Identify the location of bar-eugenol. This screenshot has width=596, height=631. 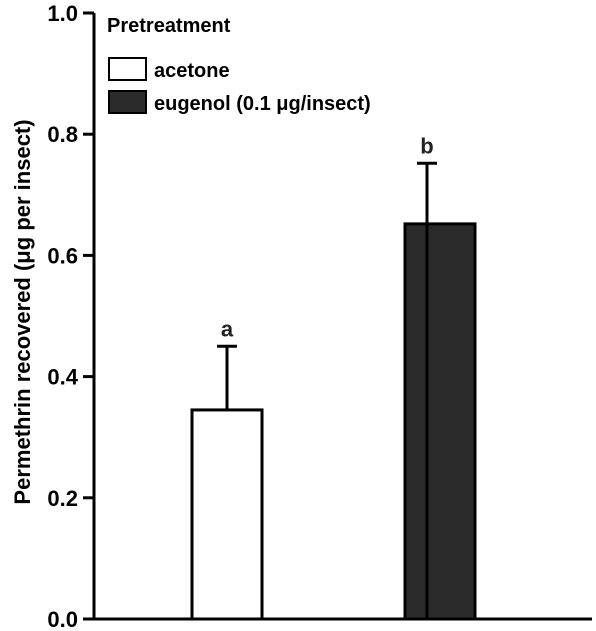
(440, 421).